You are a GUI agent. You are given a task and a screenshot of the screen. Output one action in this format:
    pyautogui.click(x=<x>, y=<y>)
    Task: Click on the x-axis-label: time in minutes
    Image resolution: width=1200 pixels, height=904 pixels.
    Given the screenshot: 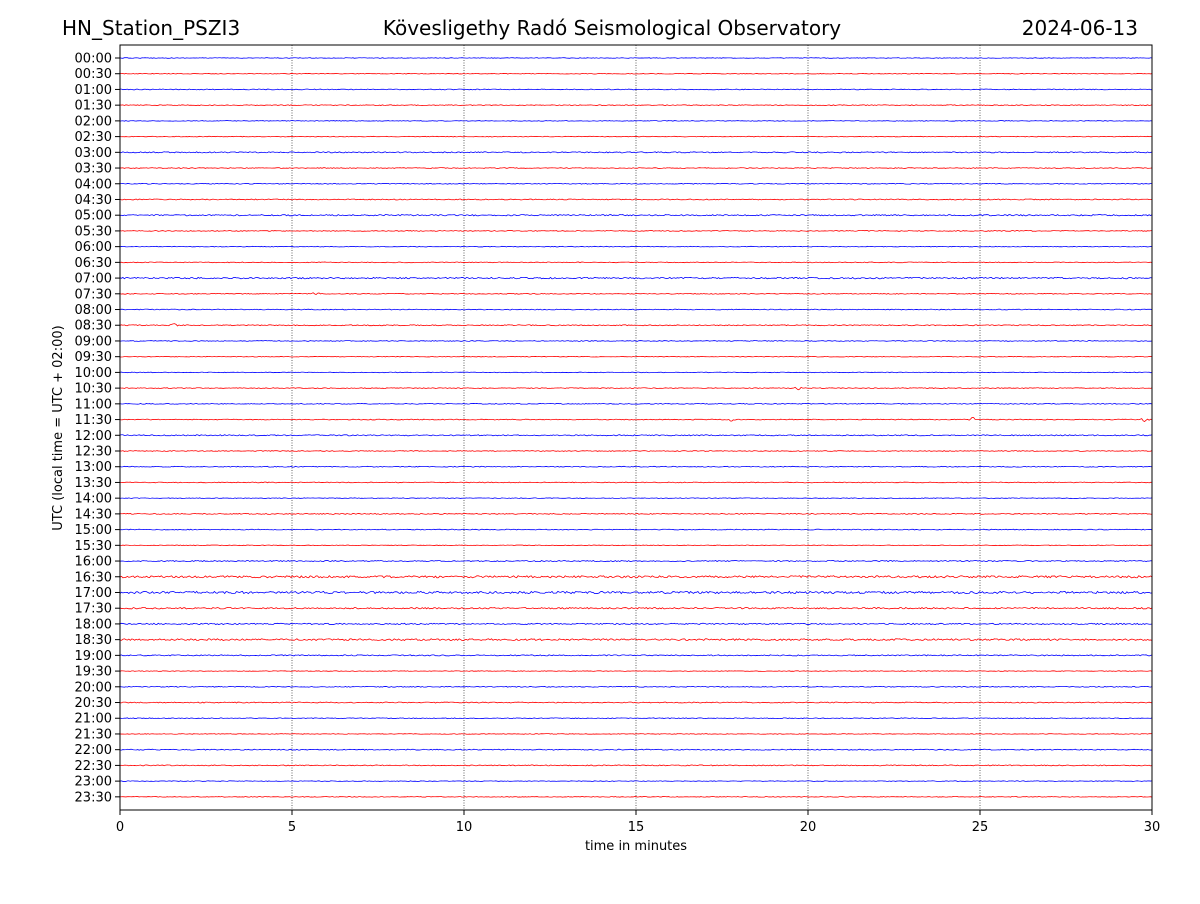 What is the action you would take?
    pyautogui.click(x=636, y=846)
    